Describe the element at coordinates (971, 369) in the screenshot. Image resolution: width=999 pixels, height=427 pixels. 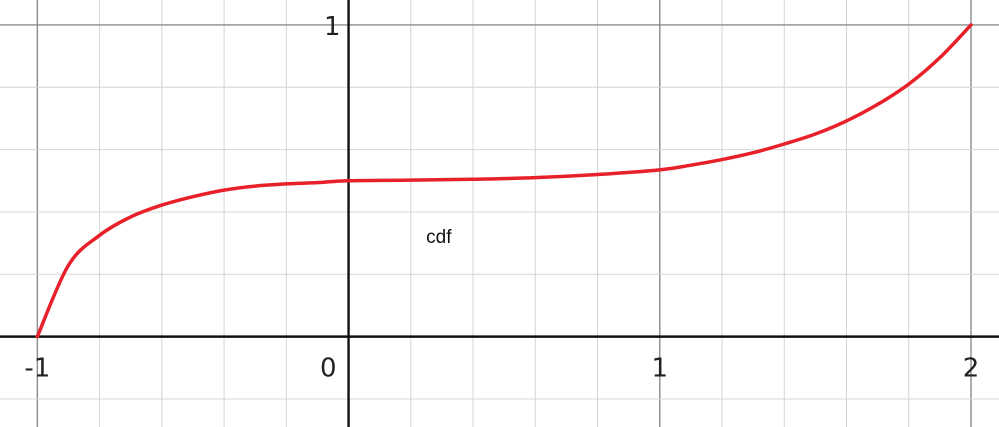
I see `x-tick-label: 2` at that location.